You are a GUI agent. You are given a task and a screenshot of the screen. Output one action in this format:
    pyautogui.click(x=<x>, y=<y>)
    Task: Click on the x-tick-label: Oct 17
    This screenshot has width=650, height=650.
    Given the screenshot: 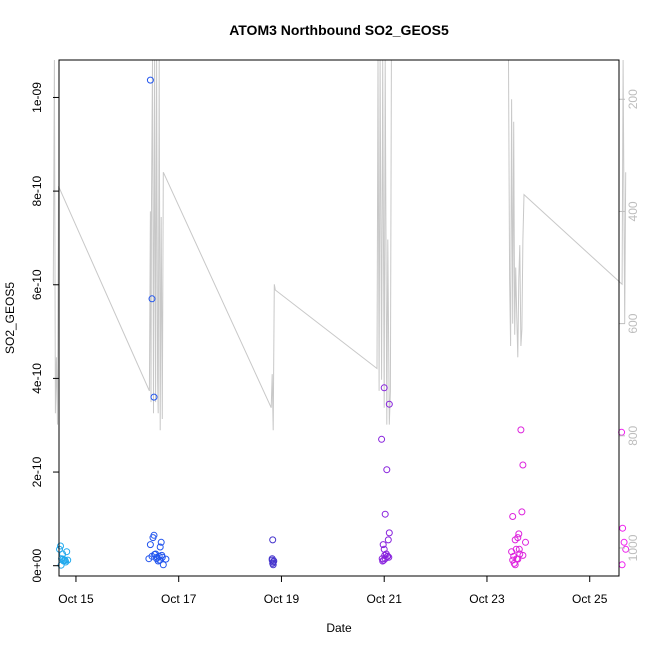 What is the action you would take?
    pyautogui.click(x=179, y=599)
    